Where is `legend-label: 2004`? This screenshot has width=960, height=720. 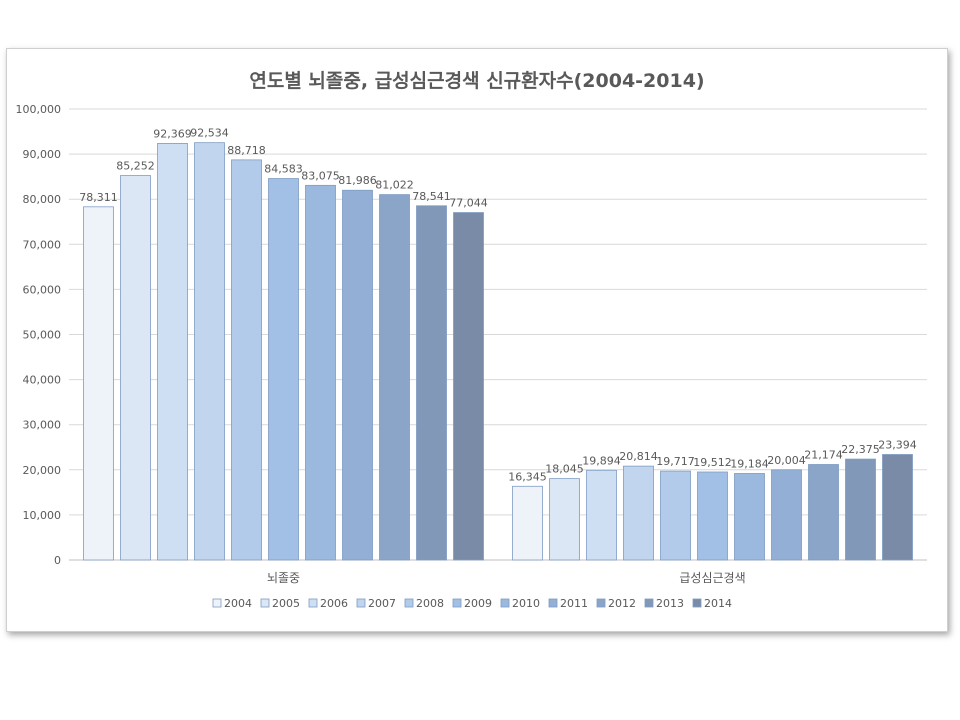
legend-label: 2004 is located at coordinates (238, 603).